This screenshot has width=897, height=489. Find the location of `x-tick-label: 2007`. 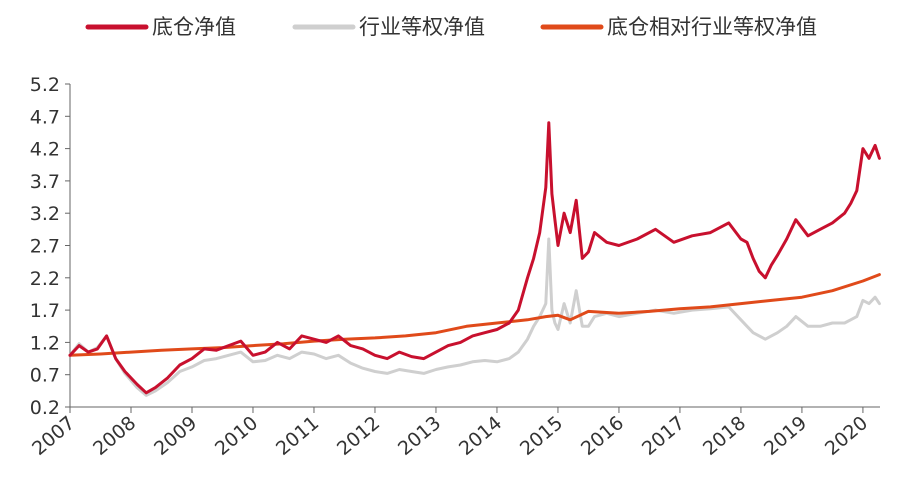

x-tick-label: 2007 is located at coordinates (53, 436).